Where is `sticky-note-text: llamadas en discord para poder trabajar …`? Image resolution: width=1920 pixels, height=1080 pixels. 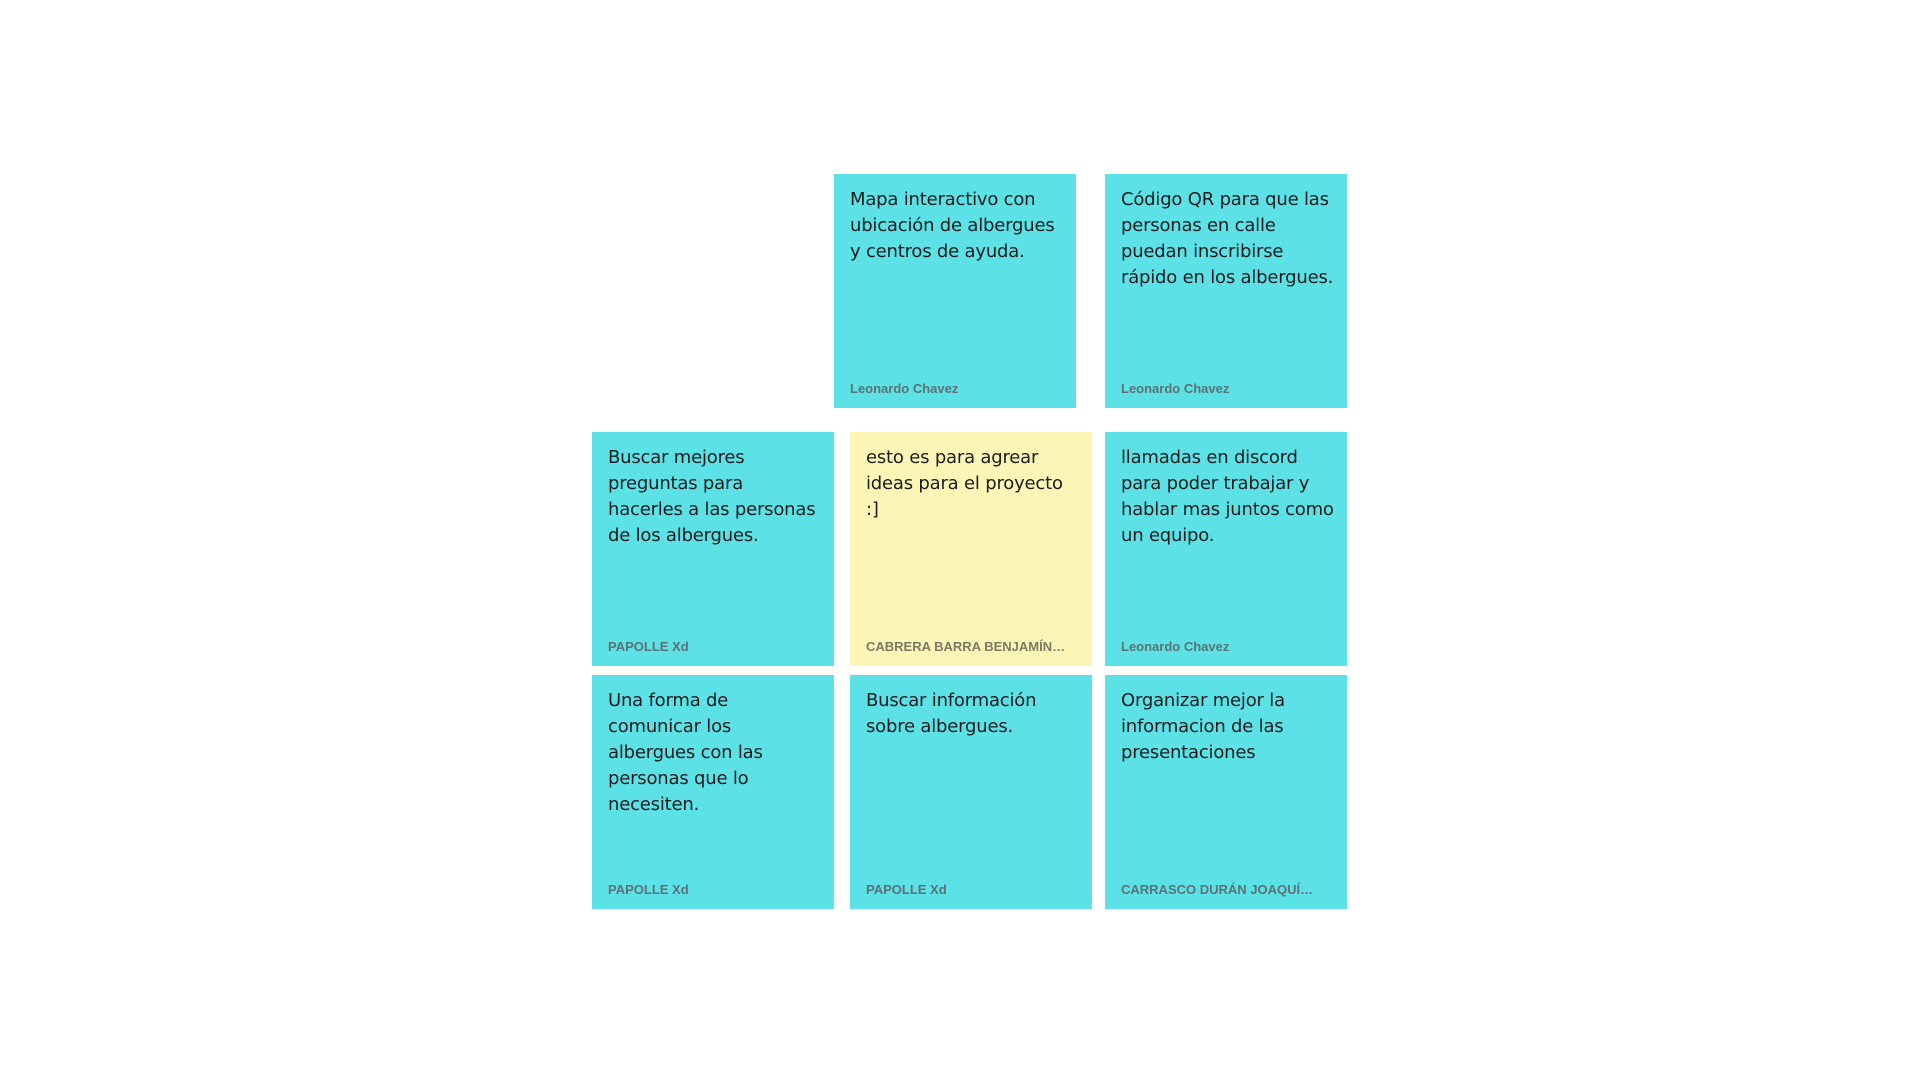
sticky-note-text: llamadas en discord para poder trabajar … is located at coordinates (1227, 496).